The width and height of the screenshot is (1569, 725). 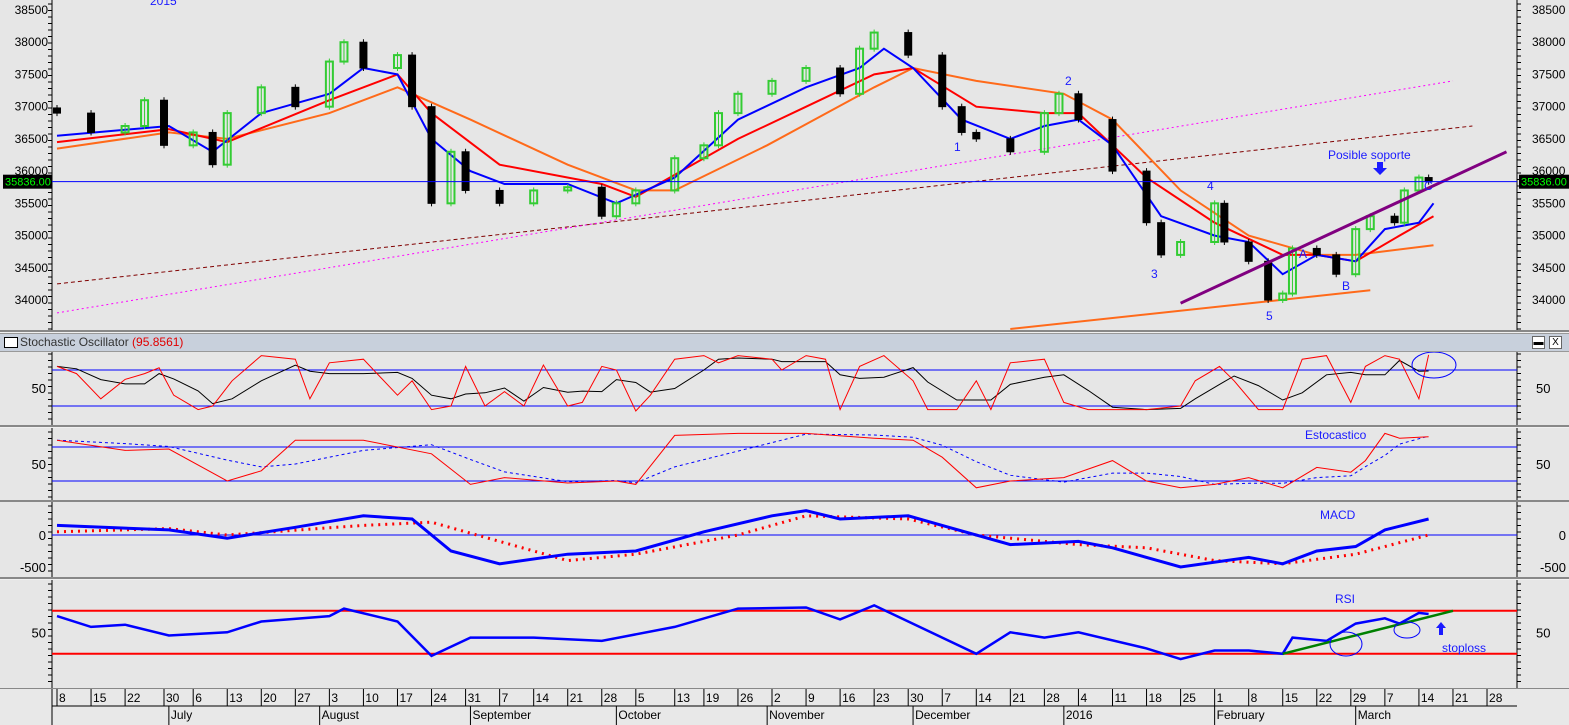 I want to click on wave-label-4: 4, so click(x=1210, y=186).